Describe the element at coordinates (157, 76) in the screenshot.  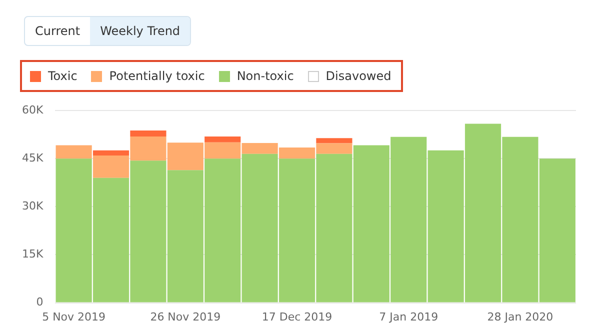
I see `legend-label: Potentially toxic` at that location.